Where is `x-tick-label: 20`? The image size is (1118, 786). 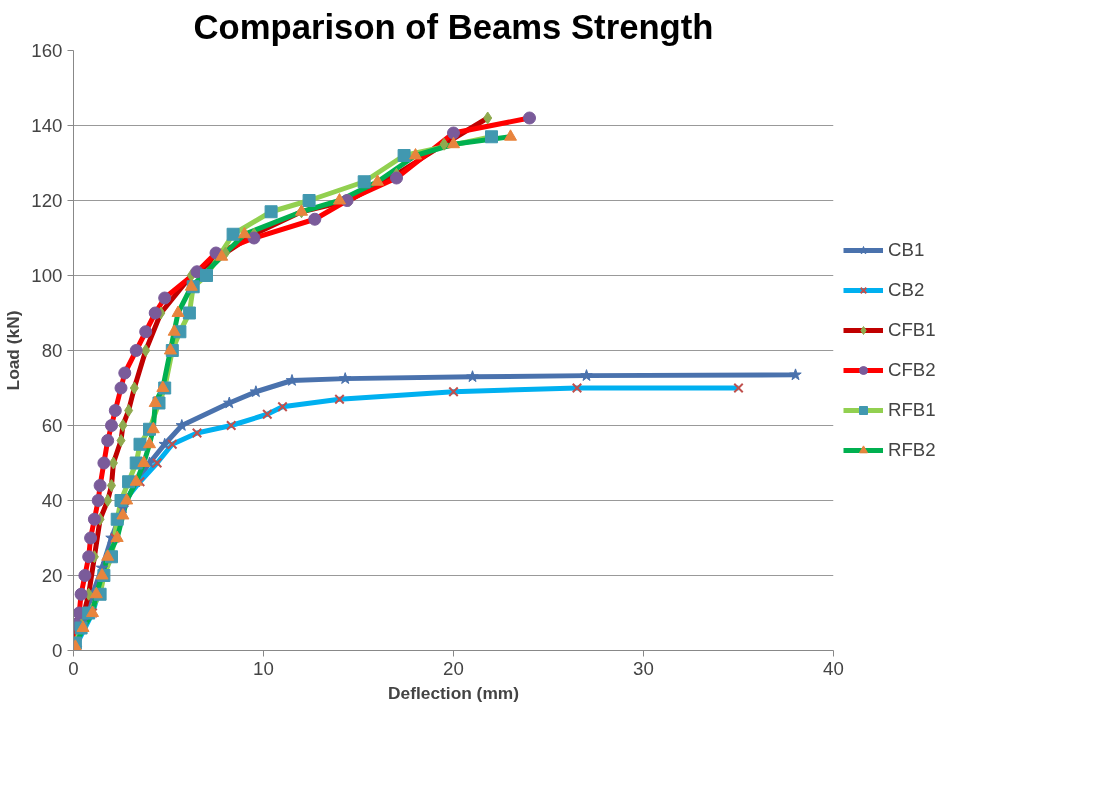
x-tick-label: 20 is located at coordinates (453, 668).